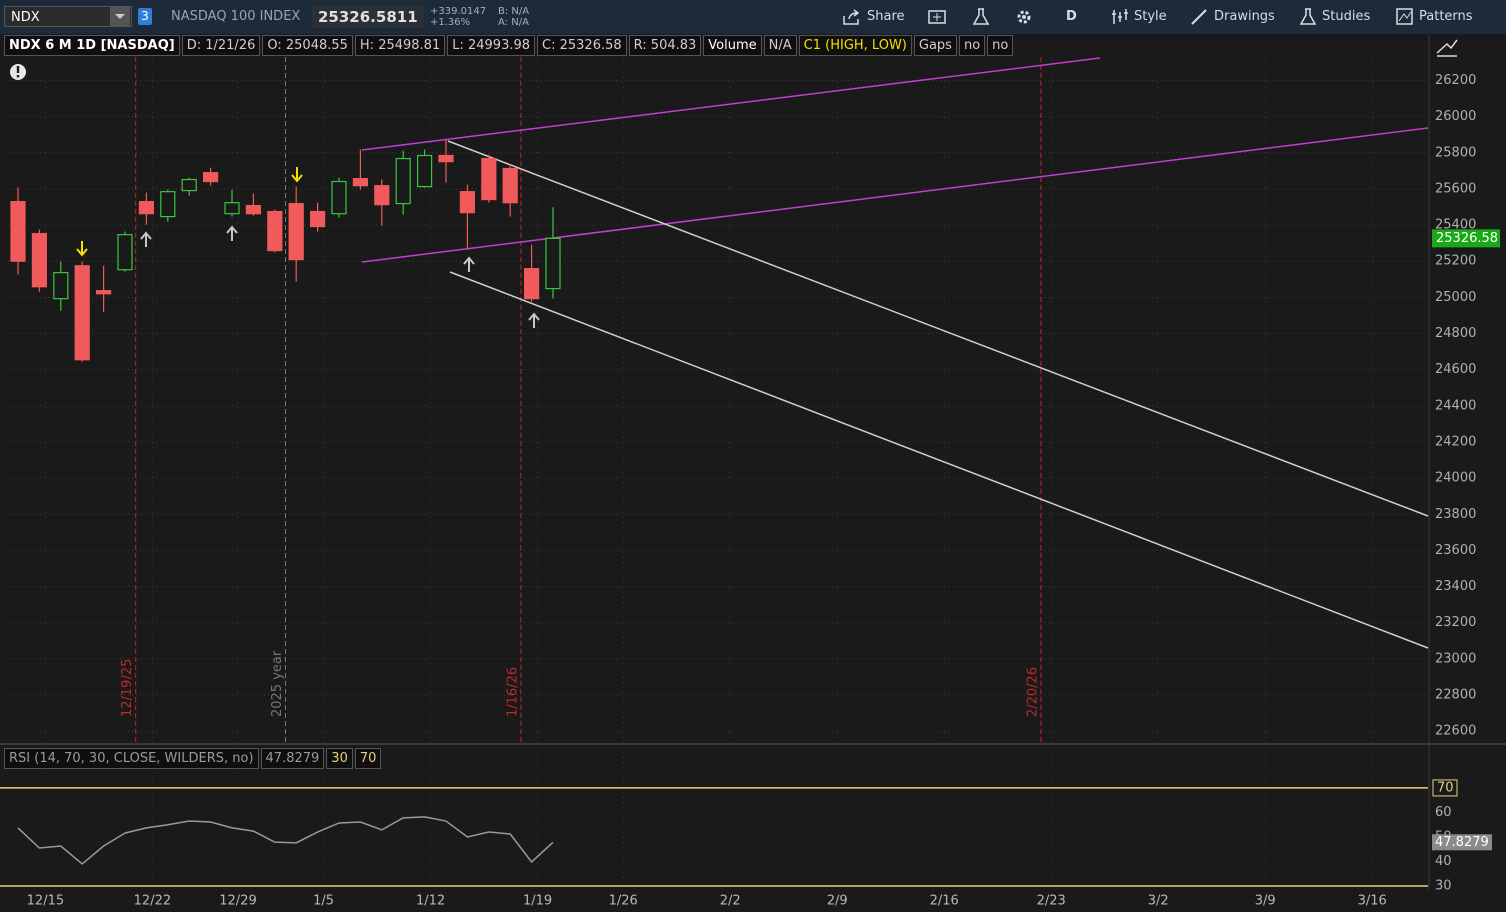  Describe the element at coordinates (127, 688) in the screenshot. I see `event-label: 12/19/25` at that location.